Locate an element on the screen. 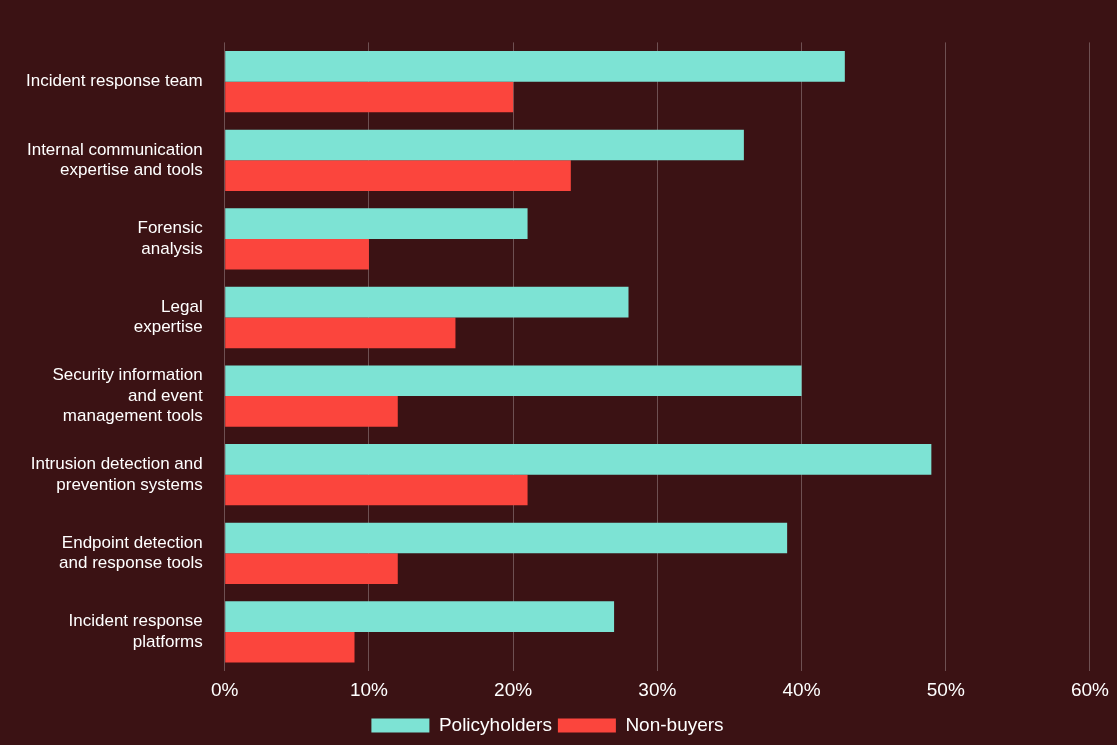  y-tick-label: Endpoint detection and response tools is located at coordinates (131, 552).